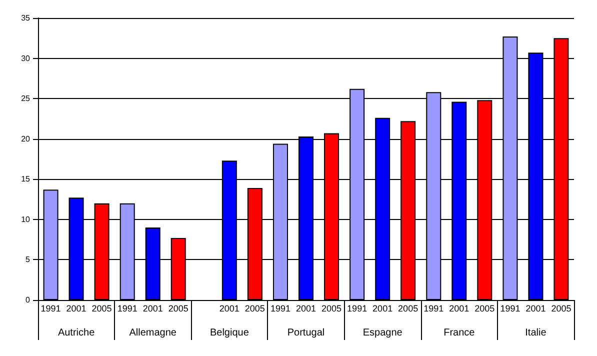 This screenshot has width=597, height=356. I want to click on series-label: 2005, so click(178, 309).